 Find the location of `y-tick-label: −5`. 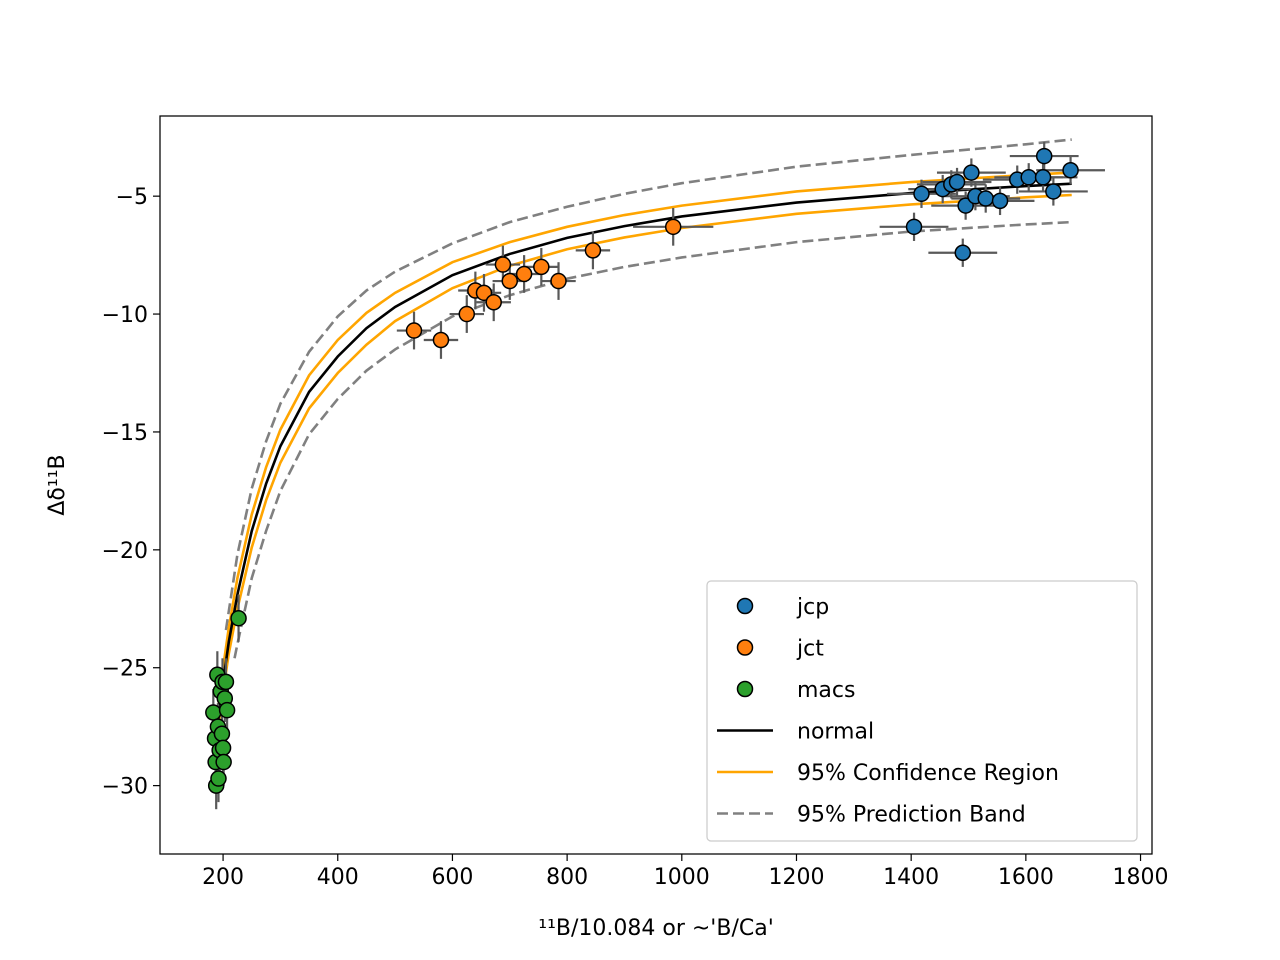

y-tick-label: −5 is located at coordinates (132, 197).